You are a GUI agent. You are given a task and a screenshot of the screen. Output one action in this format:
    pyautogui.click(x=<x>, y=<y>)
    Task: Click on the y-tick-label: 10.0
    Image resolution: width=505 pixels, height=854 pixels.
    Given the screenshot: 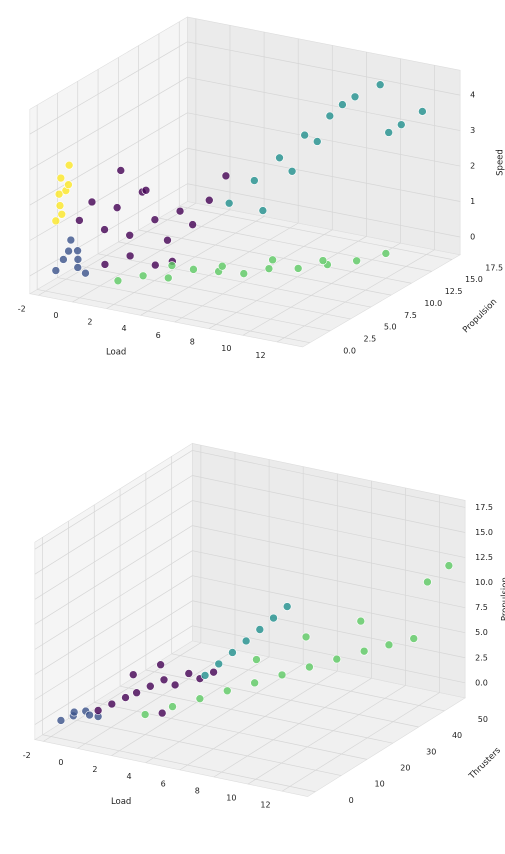 What is the action you would take?
    pyautogui.click(x=433, y=303)
    